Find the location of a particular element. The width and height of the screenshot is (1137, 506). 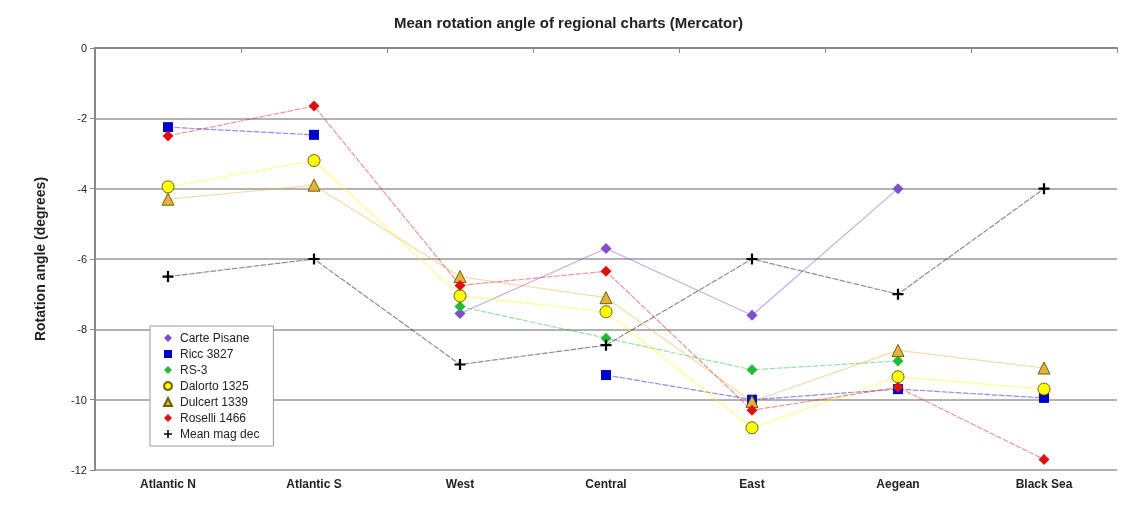

y-tick-label: -6 is located at coordinates (82, 259).